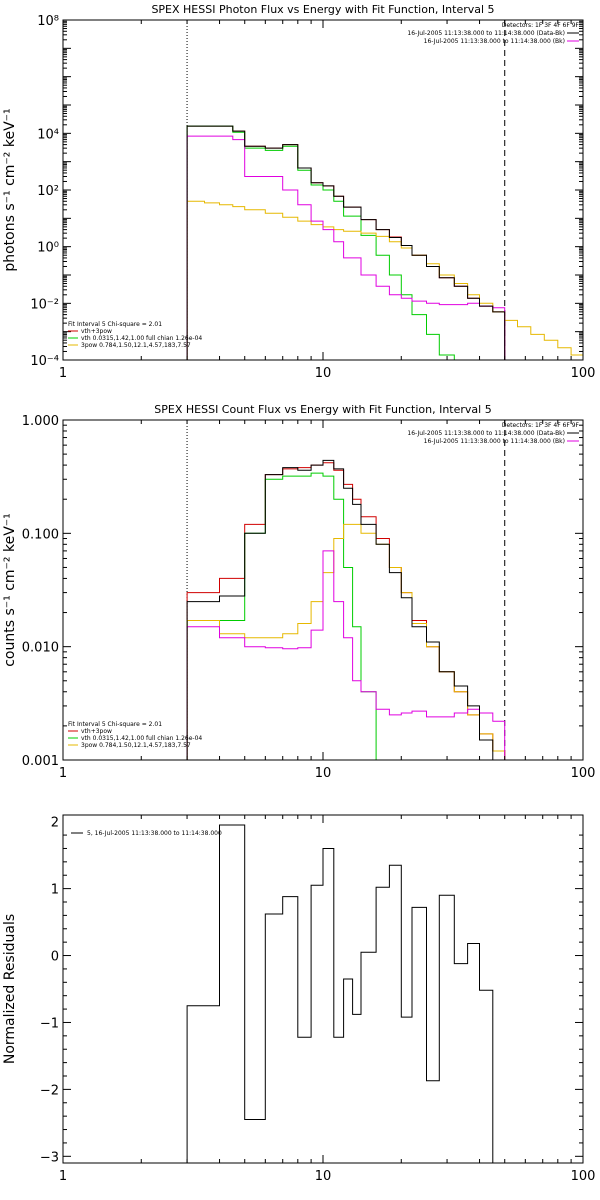 This screenshot has width=600, height=1200. What do you see at coordinates (48, 191) in the screenshot?
I see `y-tick-label: 10²` at bounding box center [48, 191].